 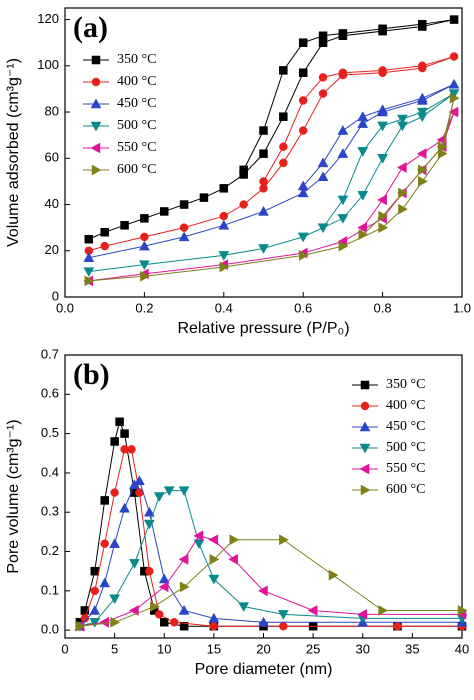 I want to click on panel-label: (b), so click(x=91, y=374).